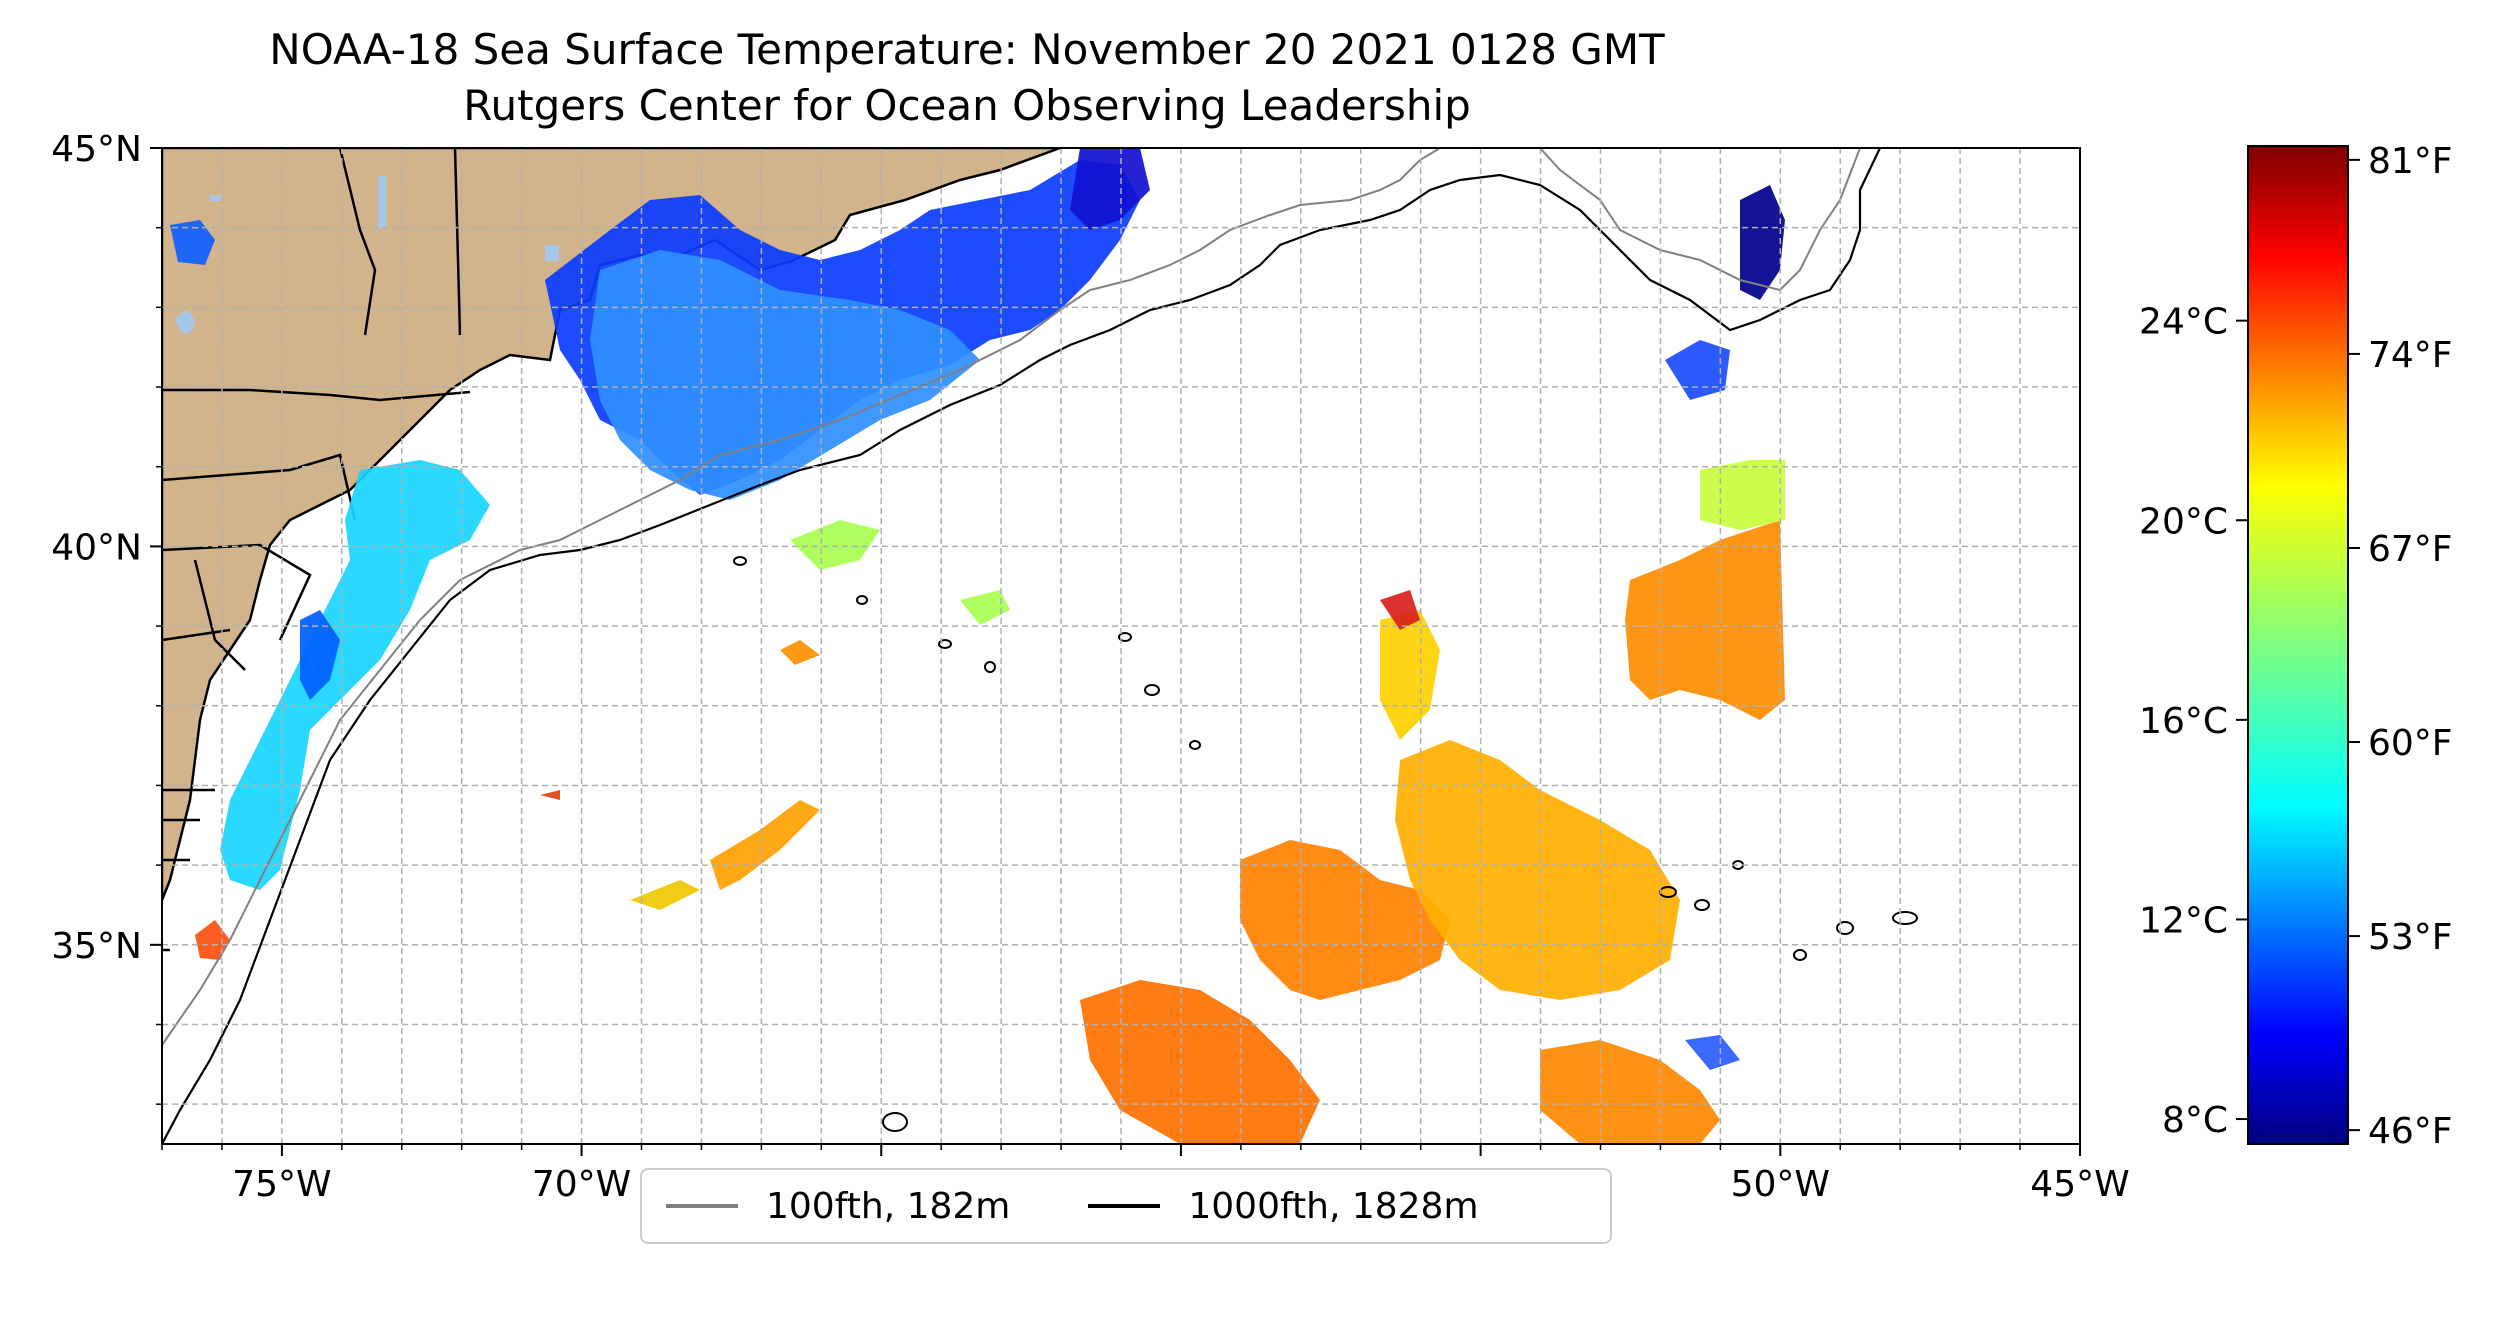 This screenshot has height=1318, width=2502. What do you see at coordinates (2410, 937) in the screenshot?
I see `colorbar-label-f: 53°F` at bounding box center [2410, 937].